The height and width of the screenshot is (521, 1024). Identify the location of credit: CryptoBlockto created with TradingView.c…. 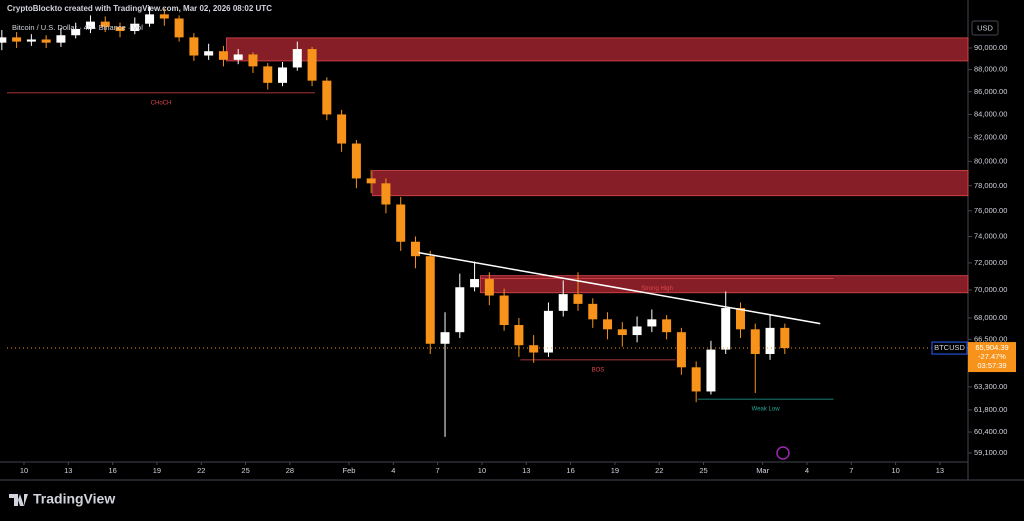
(139, 8).